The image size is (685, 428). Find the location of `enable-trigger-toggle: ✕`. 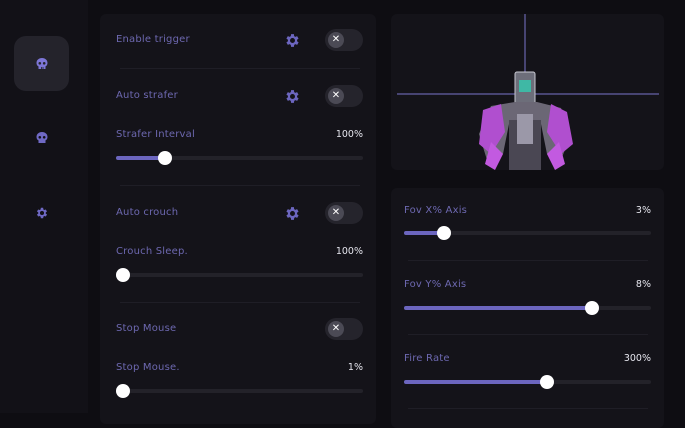

enable-trigger-toggle: ✕ is located at coordinates (344, 40).